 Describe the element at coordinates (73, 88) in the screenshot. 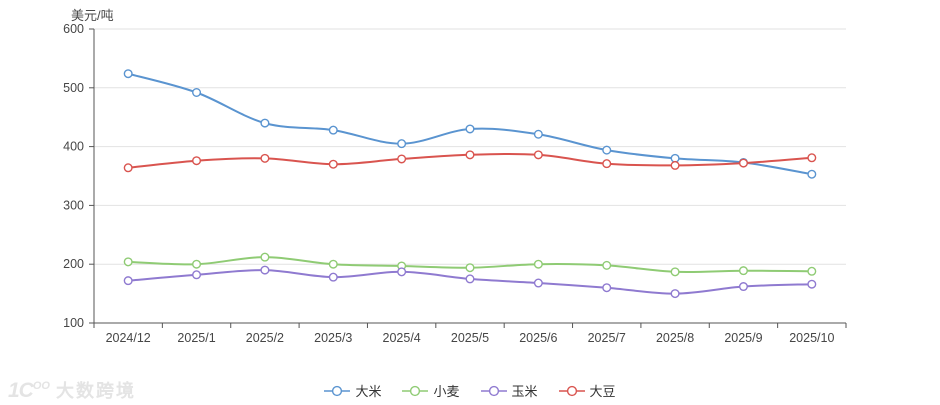

I see `y-axis-label: 500` at that location.